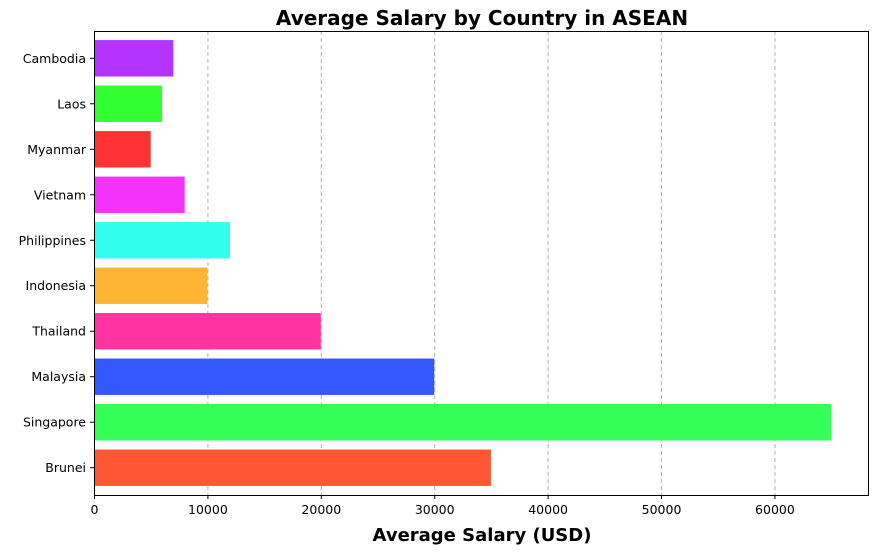 Image resolution: width=879 pixels, height=554 pixels. What do you see at coordinates (482, 535) in the screenshot?
I see `x-axis-title: Average Salary (USD)` at bounding box center [482, 535].